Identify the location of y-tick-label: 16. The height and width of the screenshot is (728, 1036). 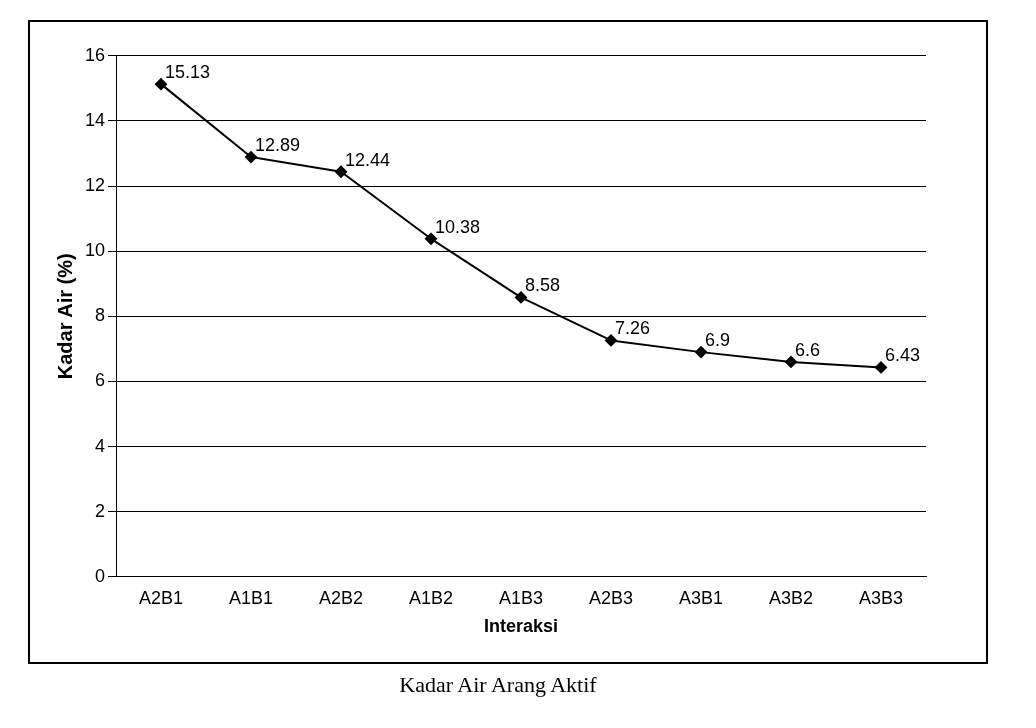
(95, 54).